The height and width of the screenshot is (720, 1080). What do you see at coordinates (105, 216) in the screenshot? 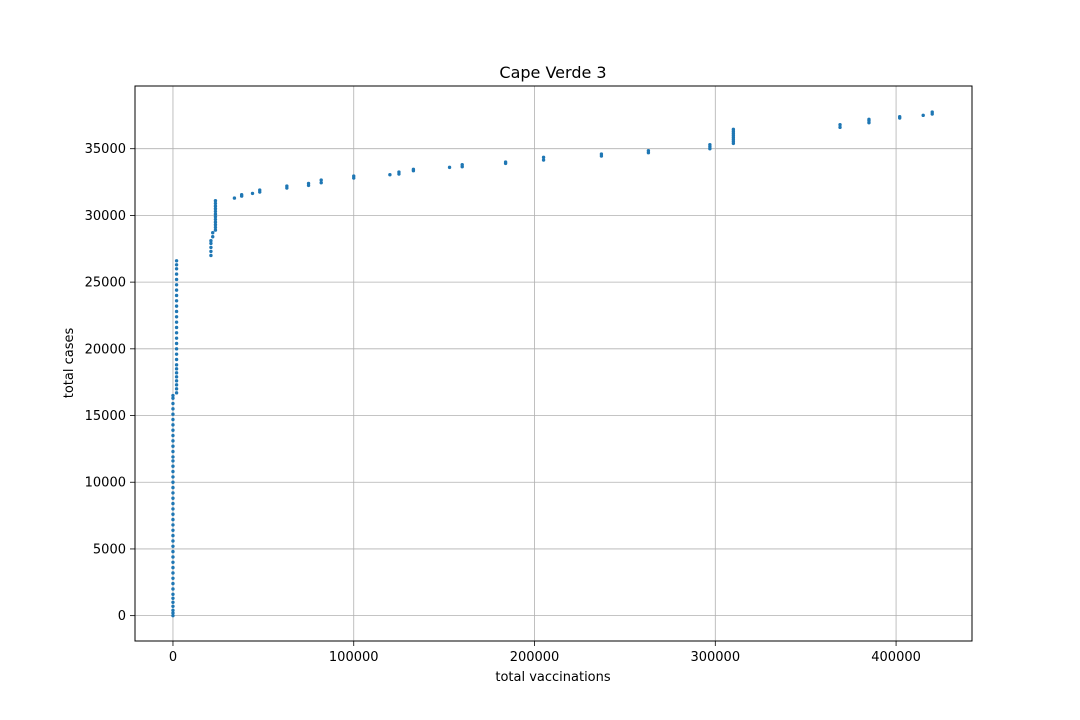
I see `y-tick-label: 30000` at bounding box center [105, 216].